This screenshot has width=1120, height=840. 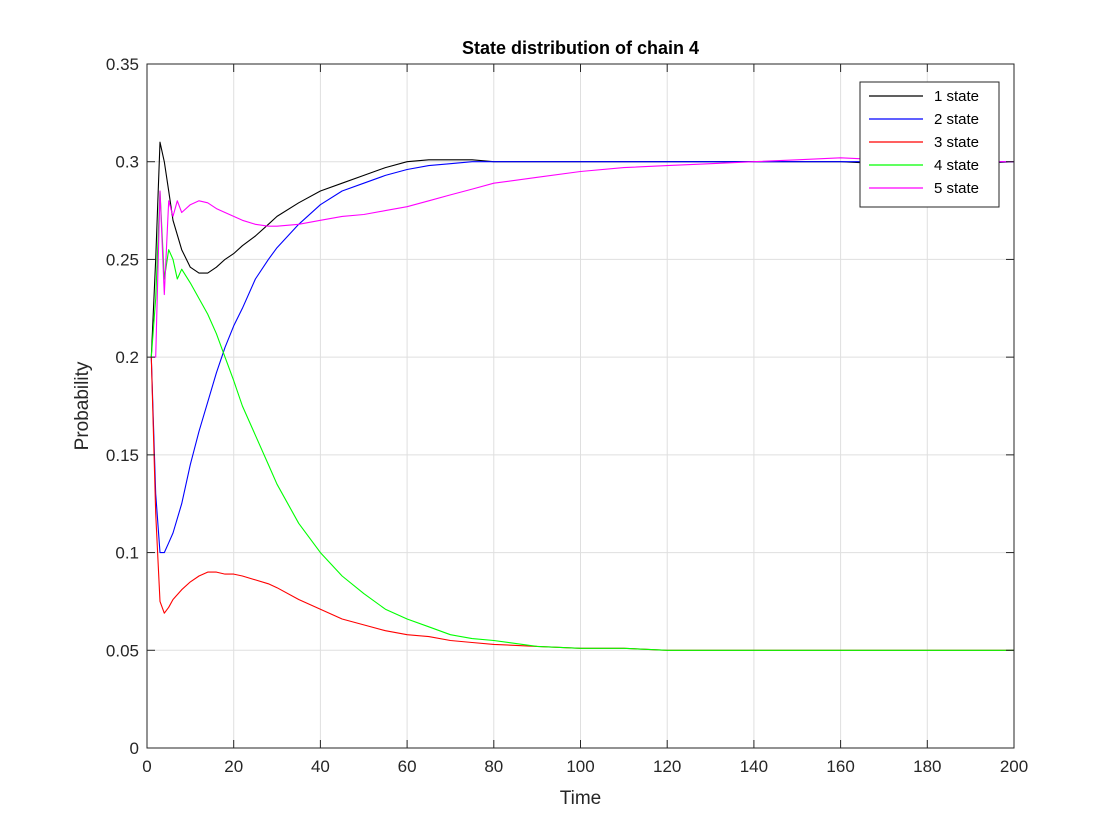 I want to click on x-axis-label: Time, so click(x=581, y=798).